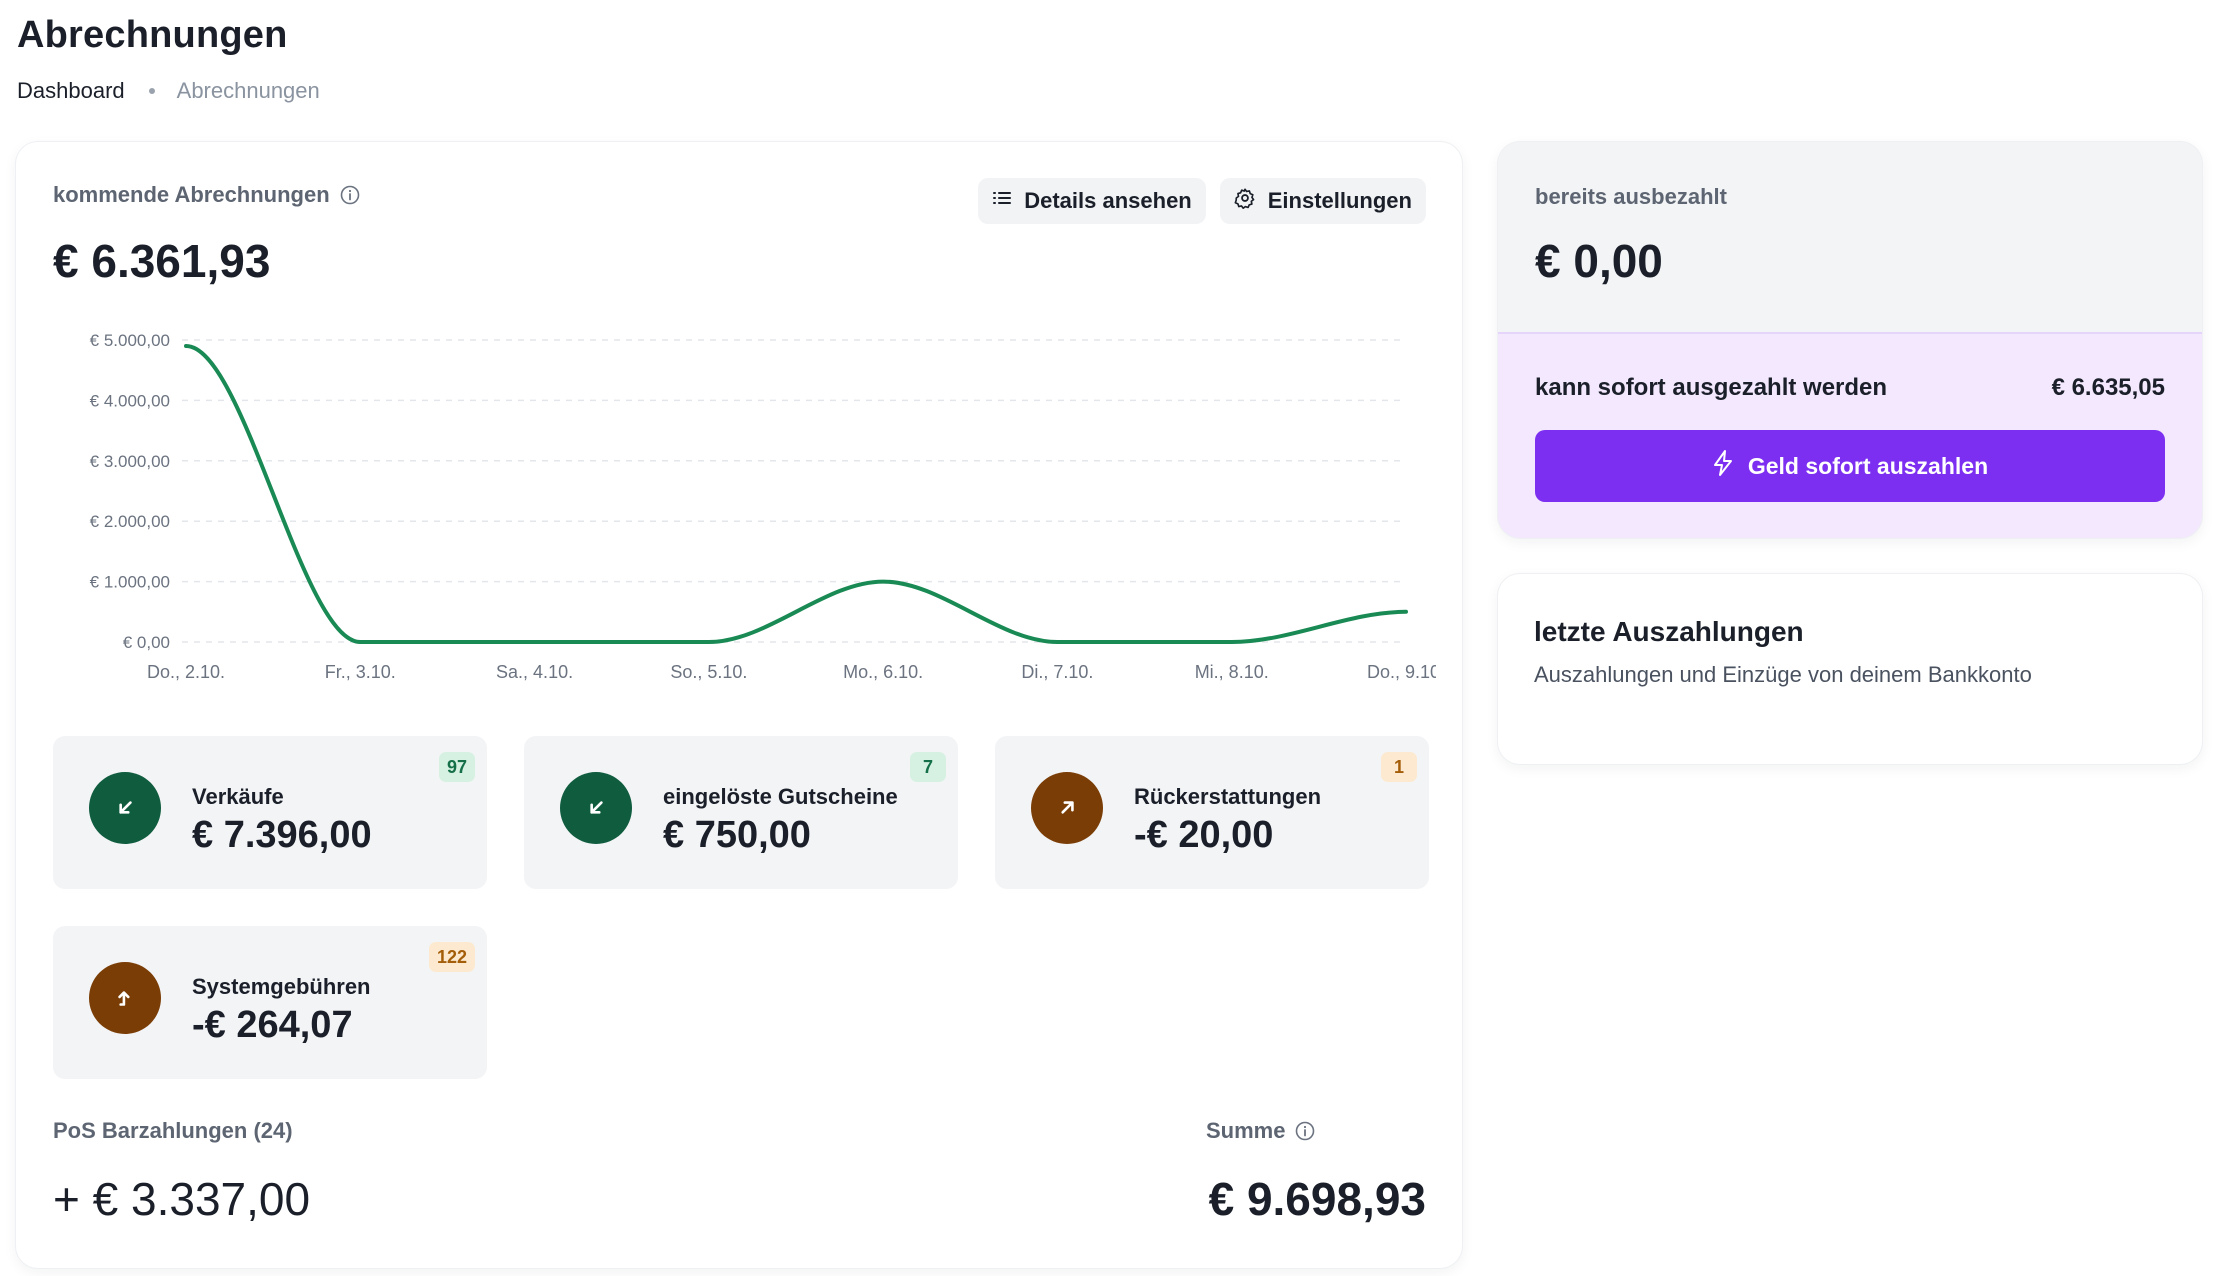 Image resolution: width=2216 pixels, height=1276 pixels. I want to click on y-tick-label: € 0,00, so click(146, 642).